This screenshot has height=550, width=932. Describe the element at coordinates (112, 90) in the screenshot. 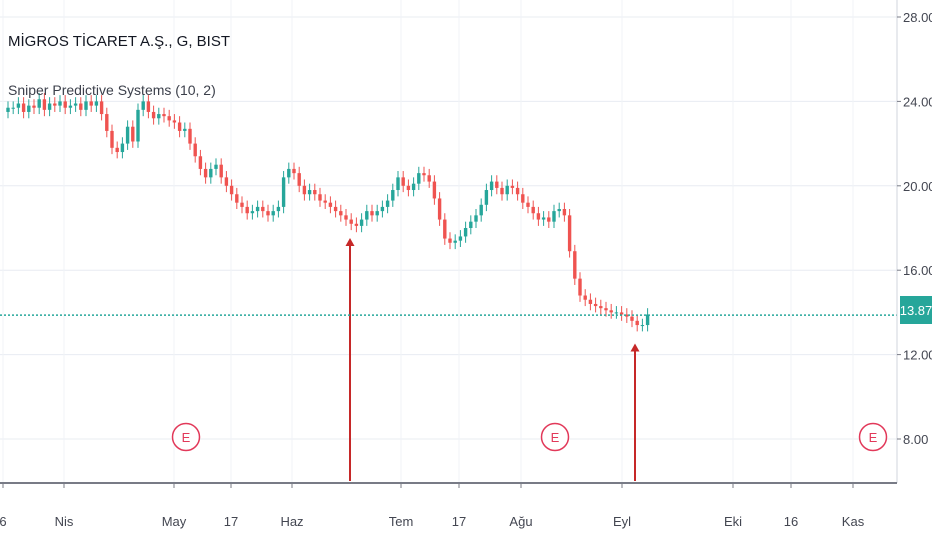

I see `indicator-legend: Sniper Predictive Systems (10, 2)` at that location.